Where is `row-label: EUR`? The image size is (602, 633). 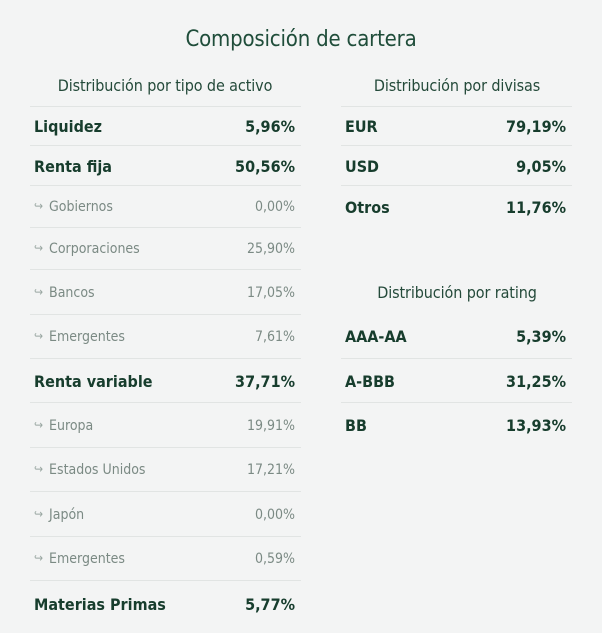
row-label: EUR is located at coordinates (361, 126).